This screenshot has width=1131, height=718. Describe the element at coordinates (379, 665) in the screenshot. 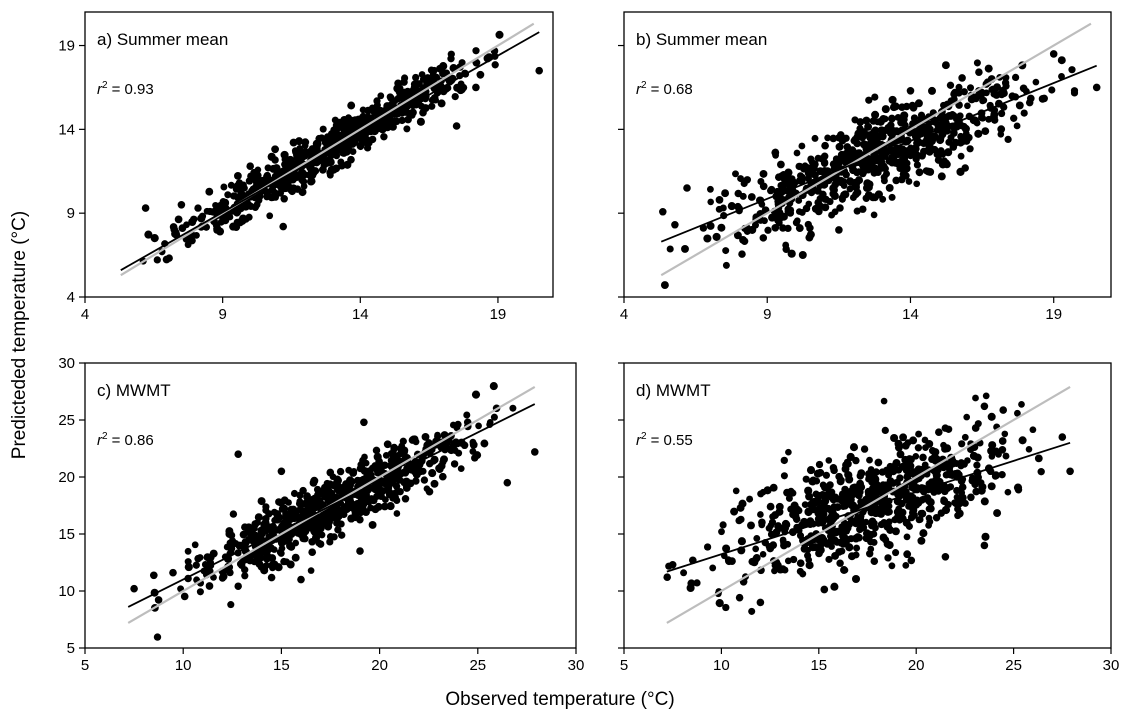

I see `x-tick-label: 20` at that location.